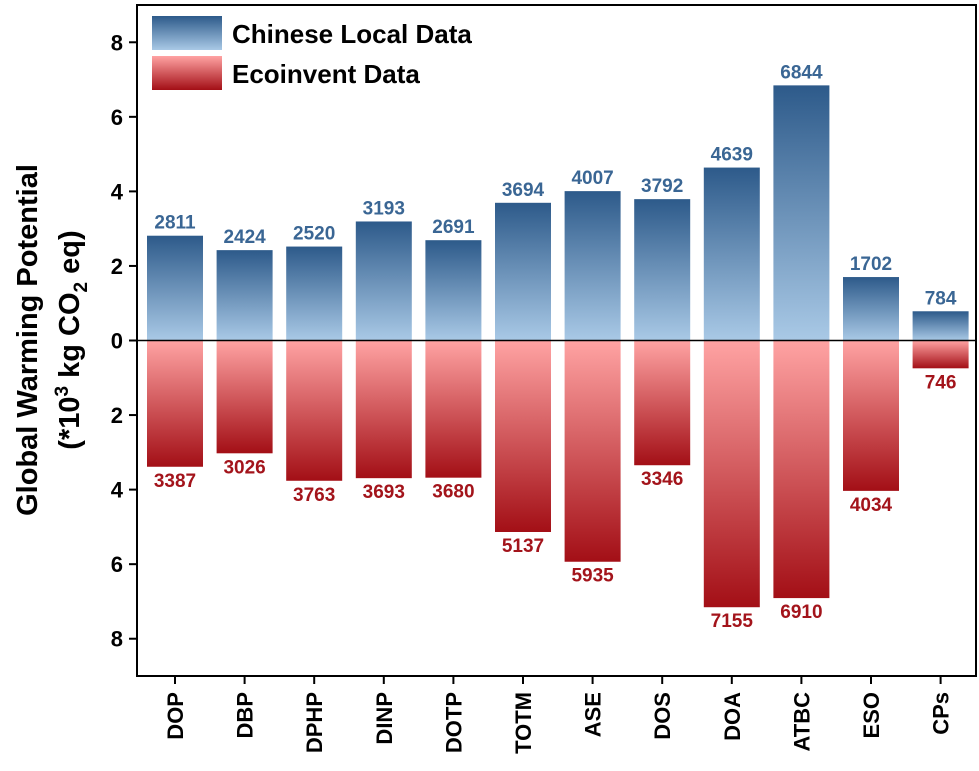 The width and height of the screenshot is (979, 771). Describe the element at coordinates (314, 234) in the screenshot. I see `data-label-chinese-local-dphp: 2520` at that location.